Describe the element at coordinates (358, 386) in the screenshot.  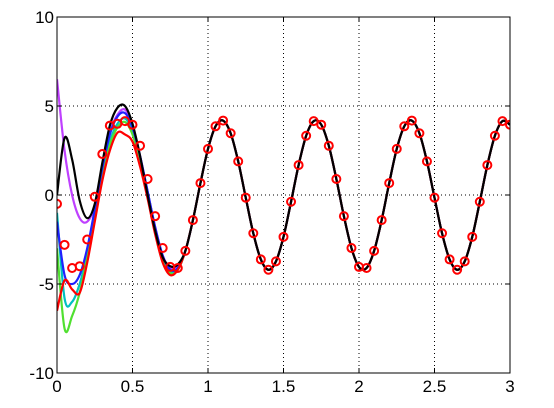
I see `x-tick-label: 2` at that location.